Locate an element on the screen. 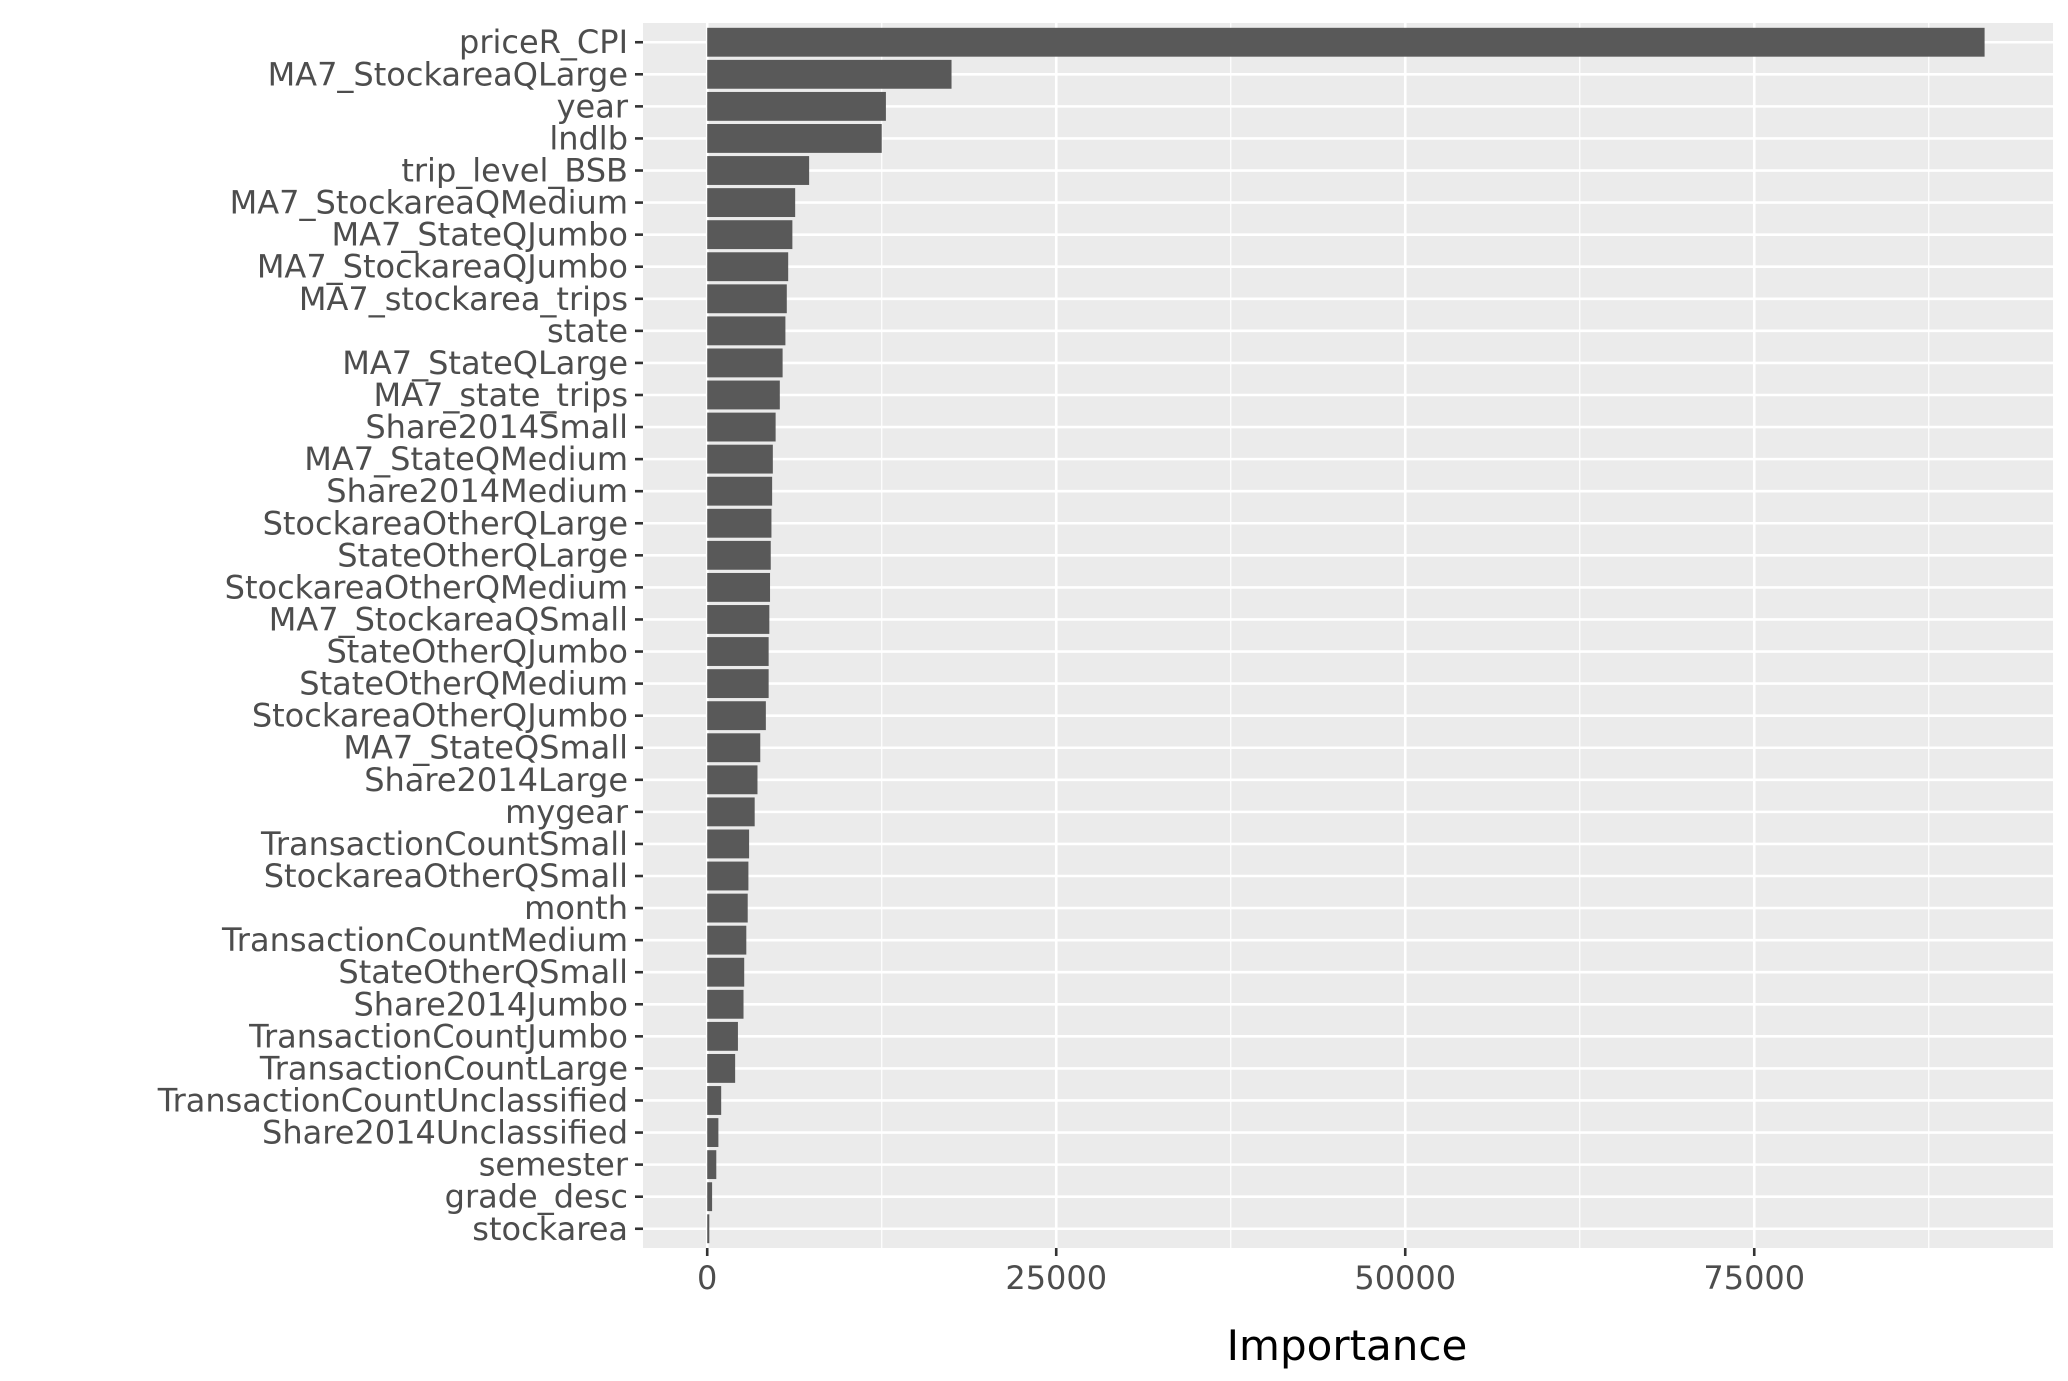 The image size is (2068, 1381). category-label: grade_desc is located at coordinates (536, 1197).